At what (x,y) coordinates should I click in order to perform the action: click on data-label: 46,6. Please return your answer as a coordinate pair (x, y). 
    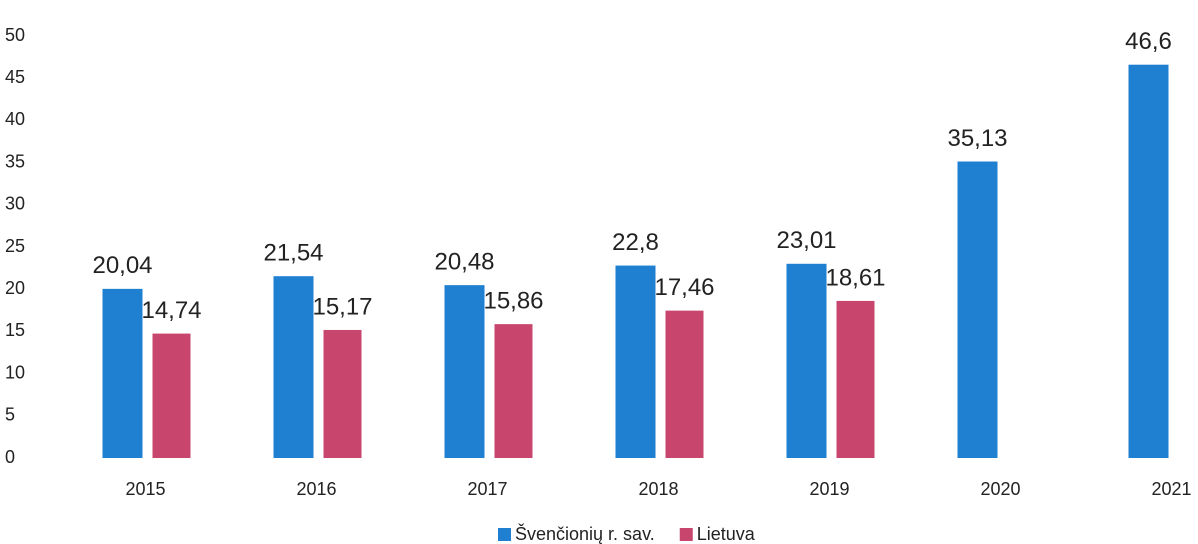
    Looking at the image, I should click on (1148, 41).